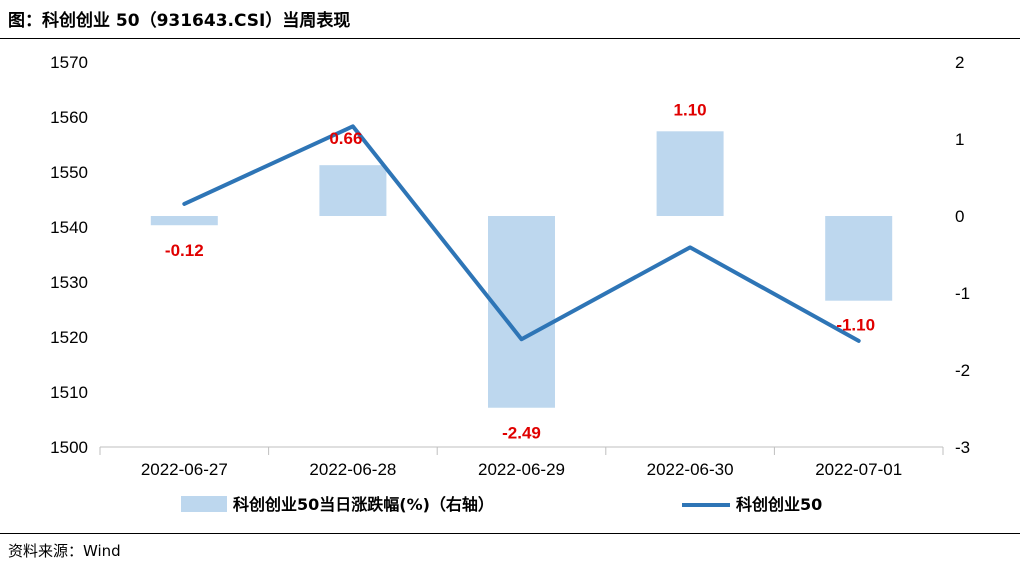 The image size is (1020, 570). I want to click on left-tick-label: 1500, so click(69, 447).